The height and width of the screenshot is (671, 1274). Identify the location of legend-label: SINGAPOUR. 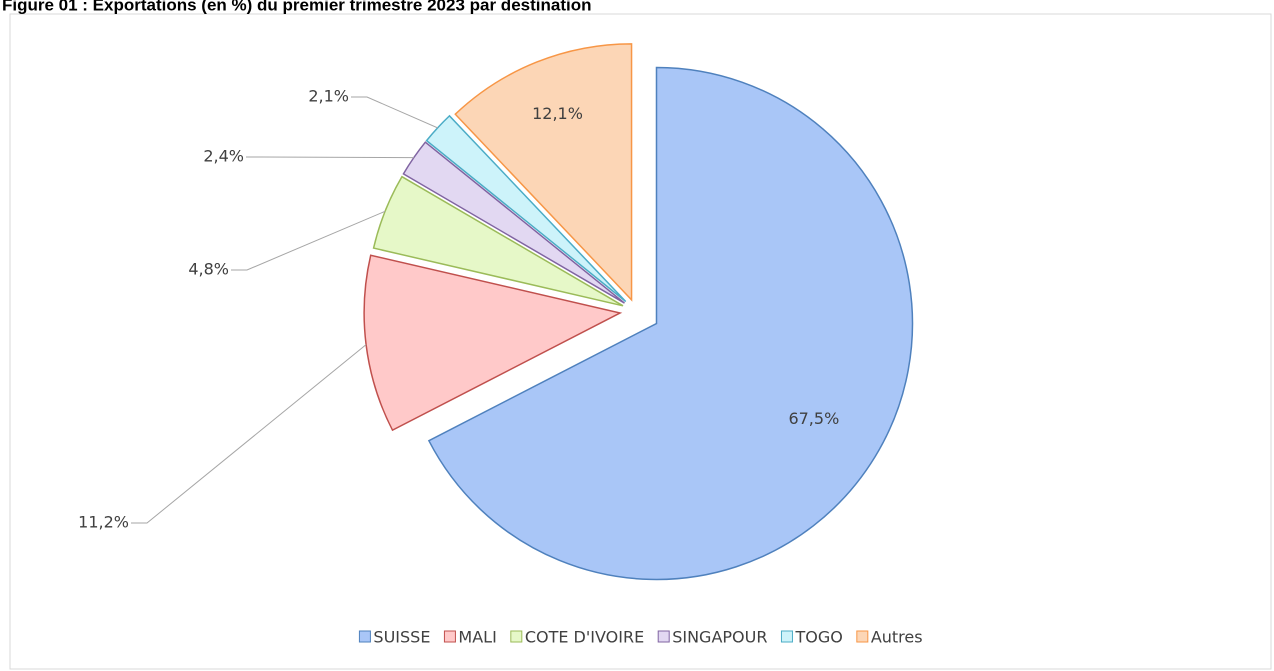
(719, 637).